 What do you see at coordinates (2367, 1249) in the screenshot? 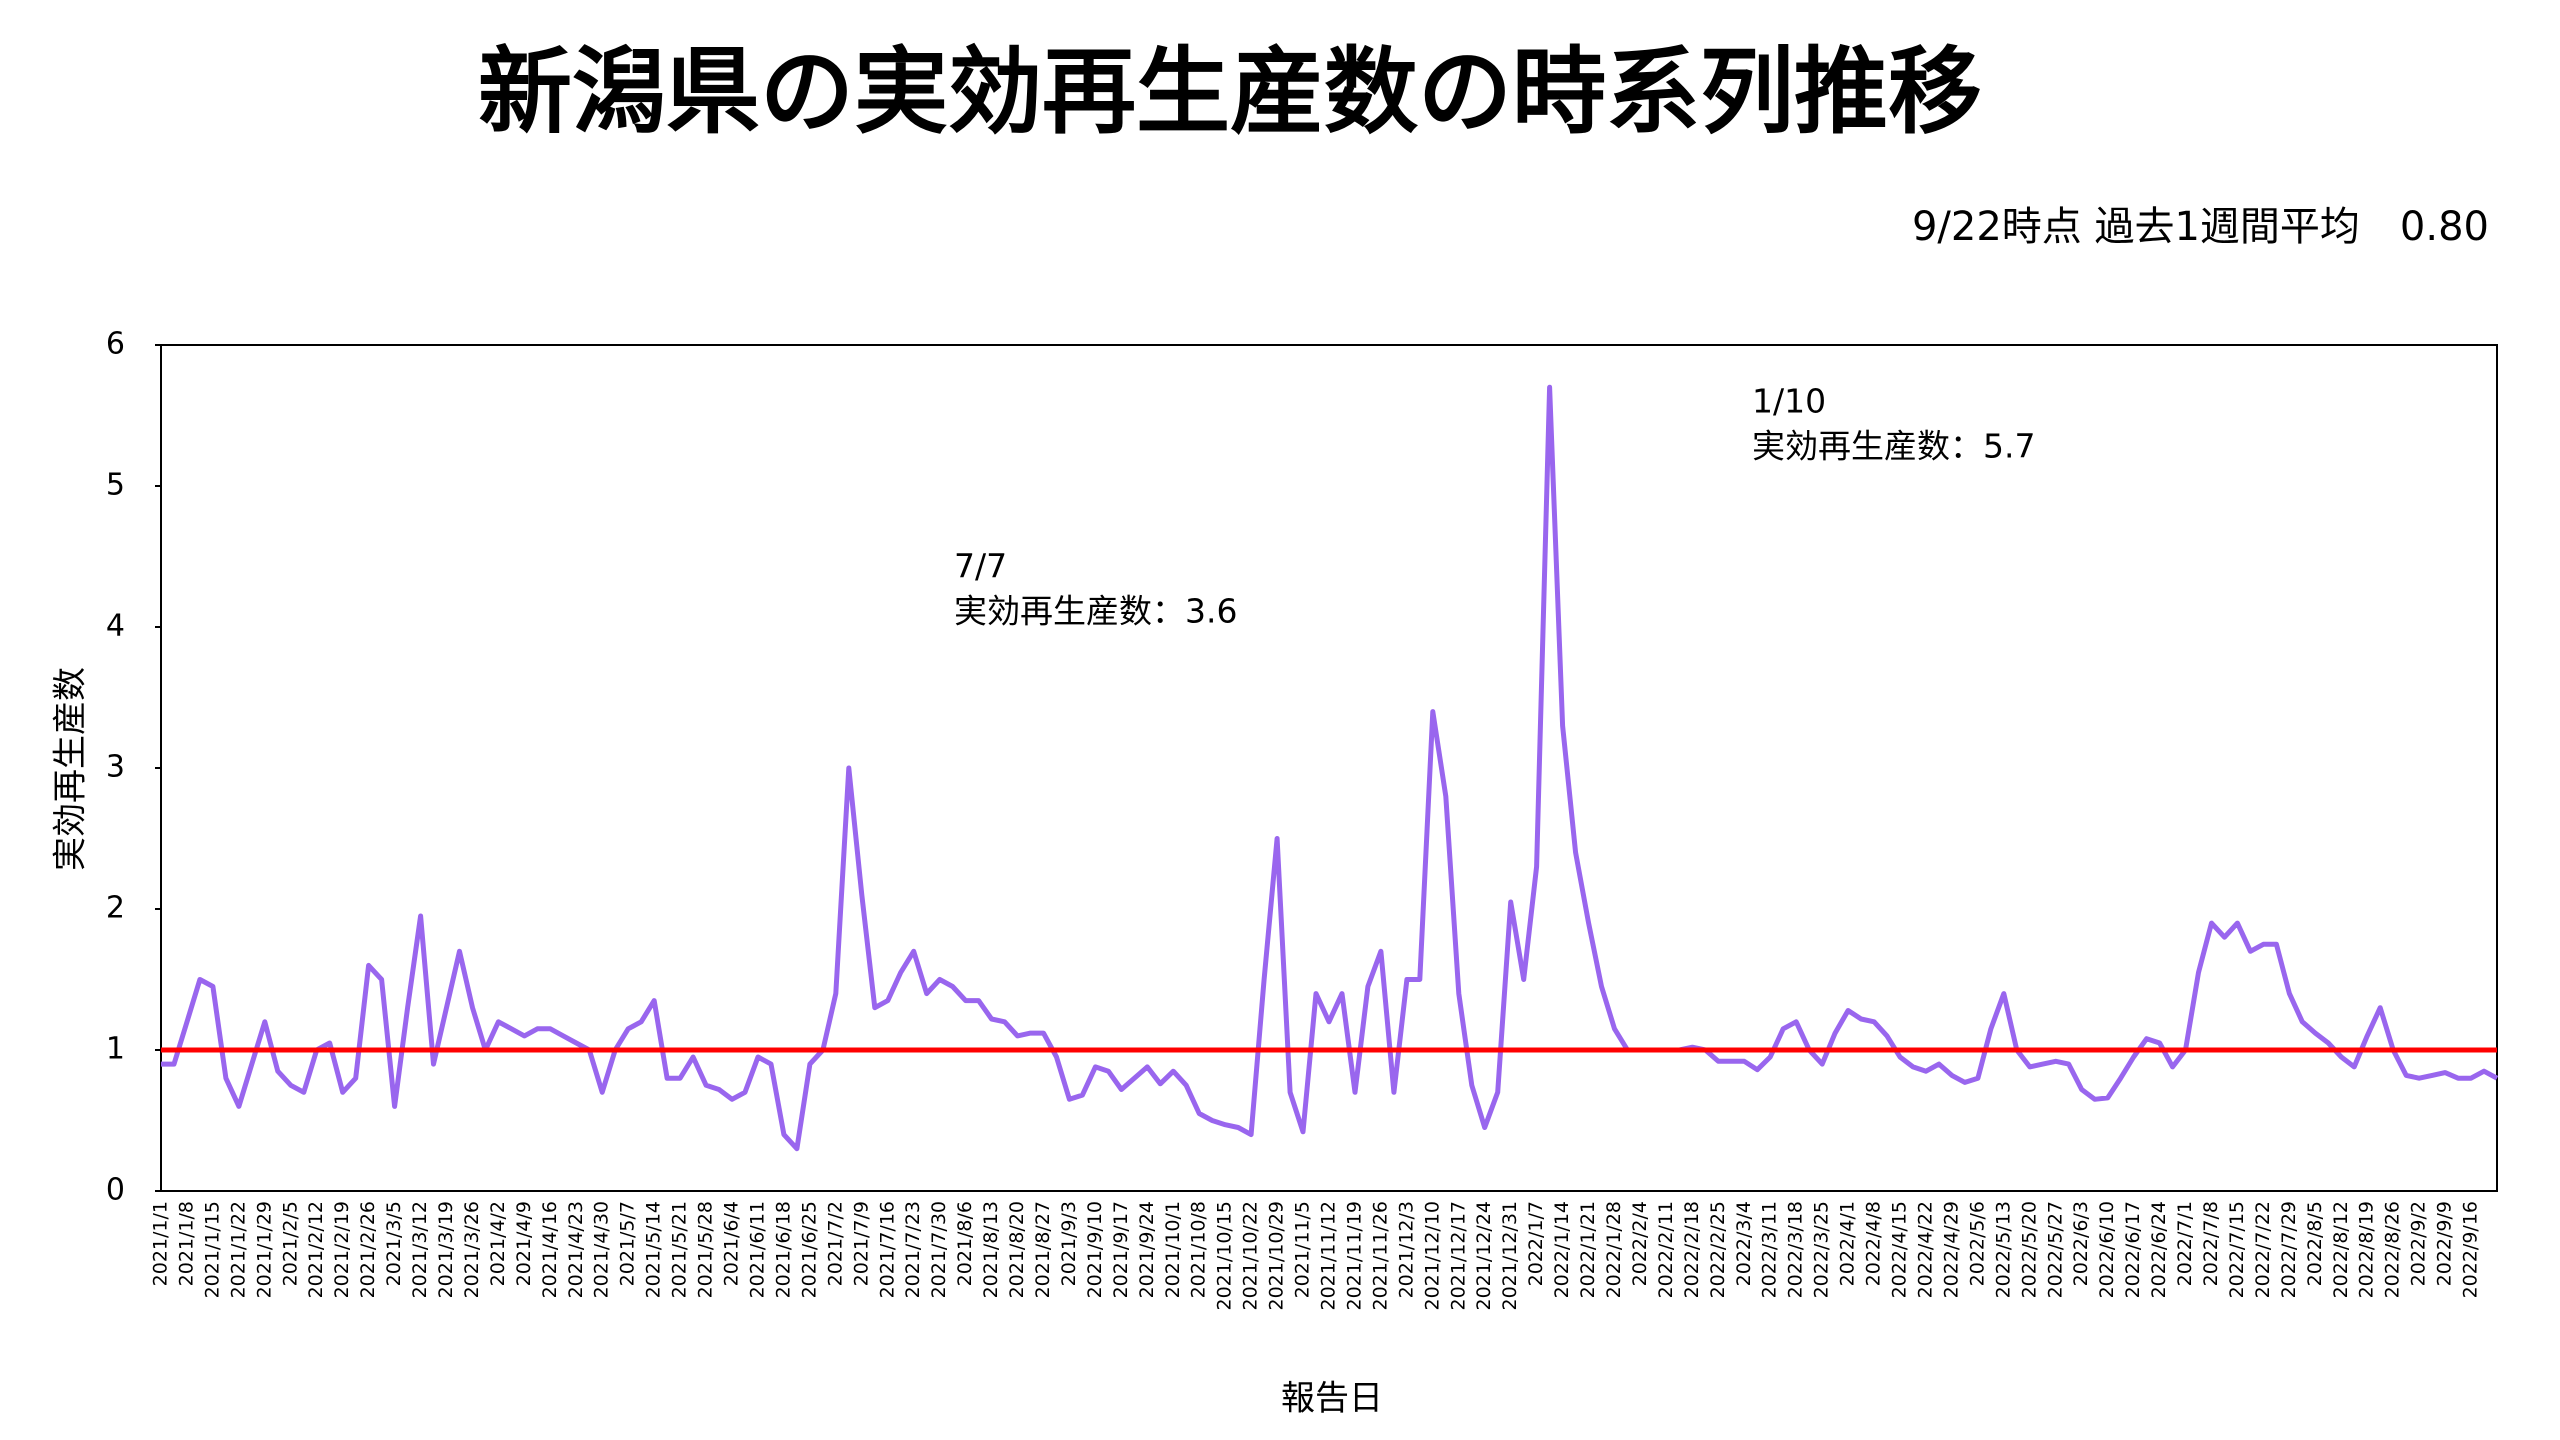
I see `x-tick-label: 2022/8/19` at bounding box center [2367, 1249].